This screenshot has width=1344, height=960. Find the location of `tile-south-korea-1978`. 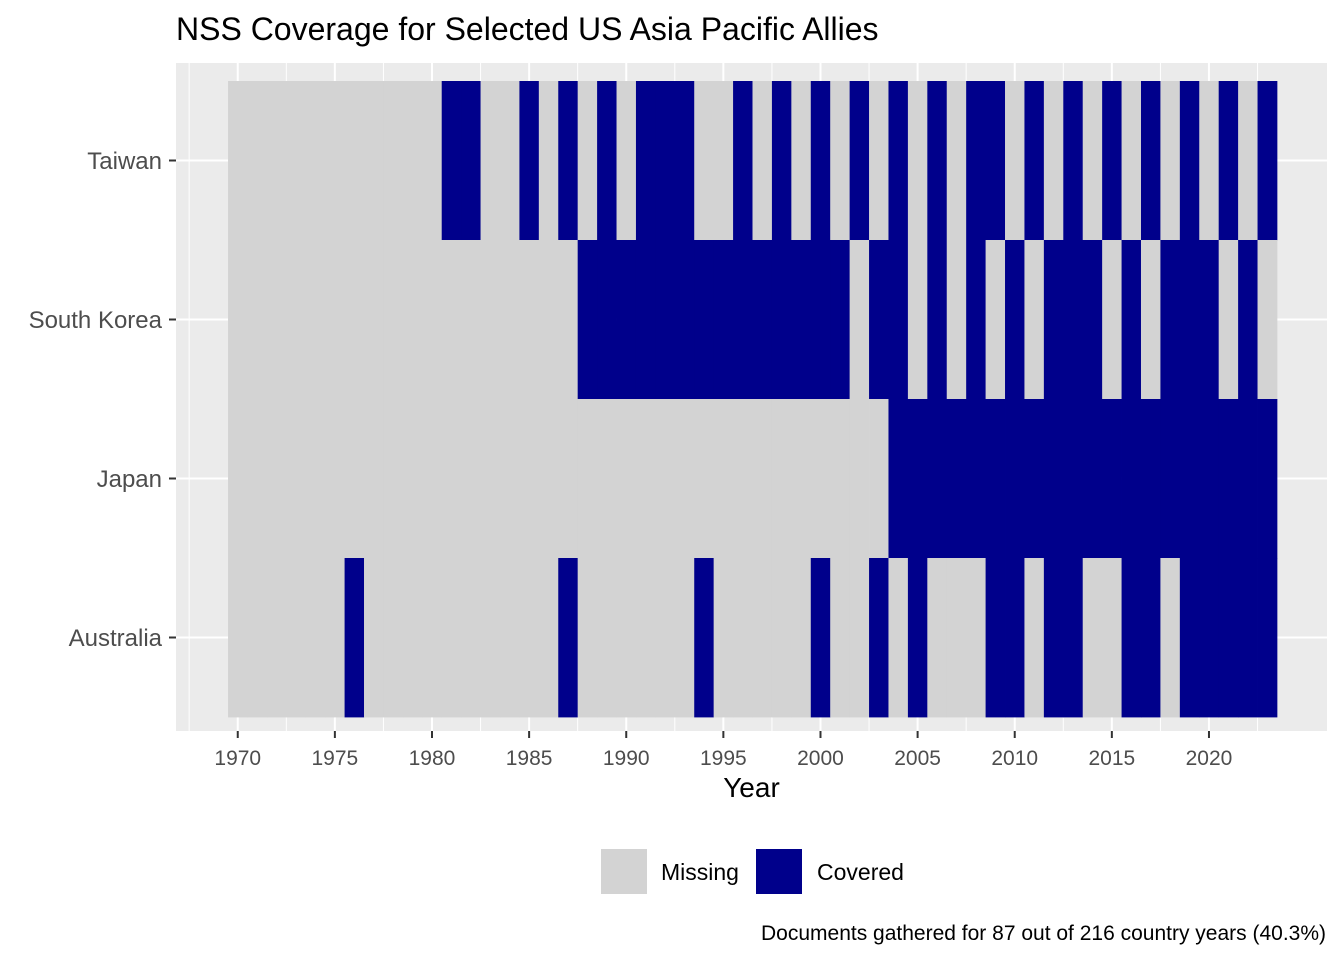

tile-south-korea-1978 is located at coordinates (393, 320).